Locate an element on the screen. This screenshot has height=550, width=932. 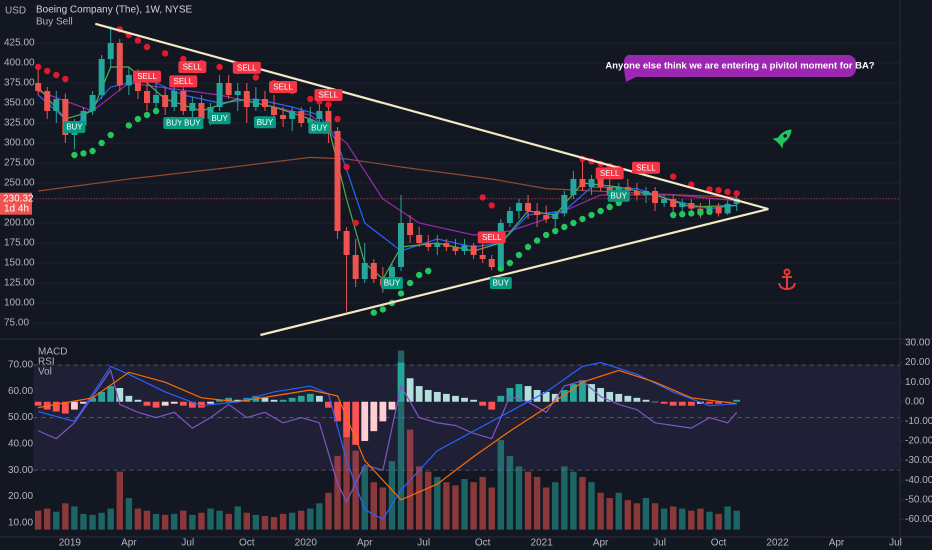
signal-label: BUY is located at coordinates (619, 195).